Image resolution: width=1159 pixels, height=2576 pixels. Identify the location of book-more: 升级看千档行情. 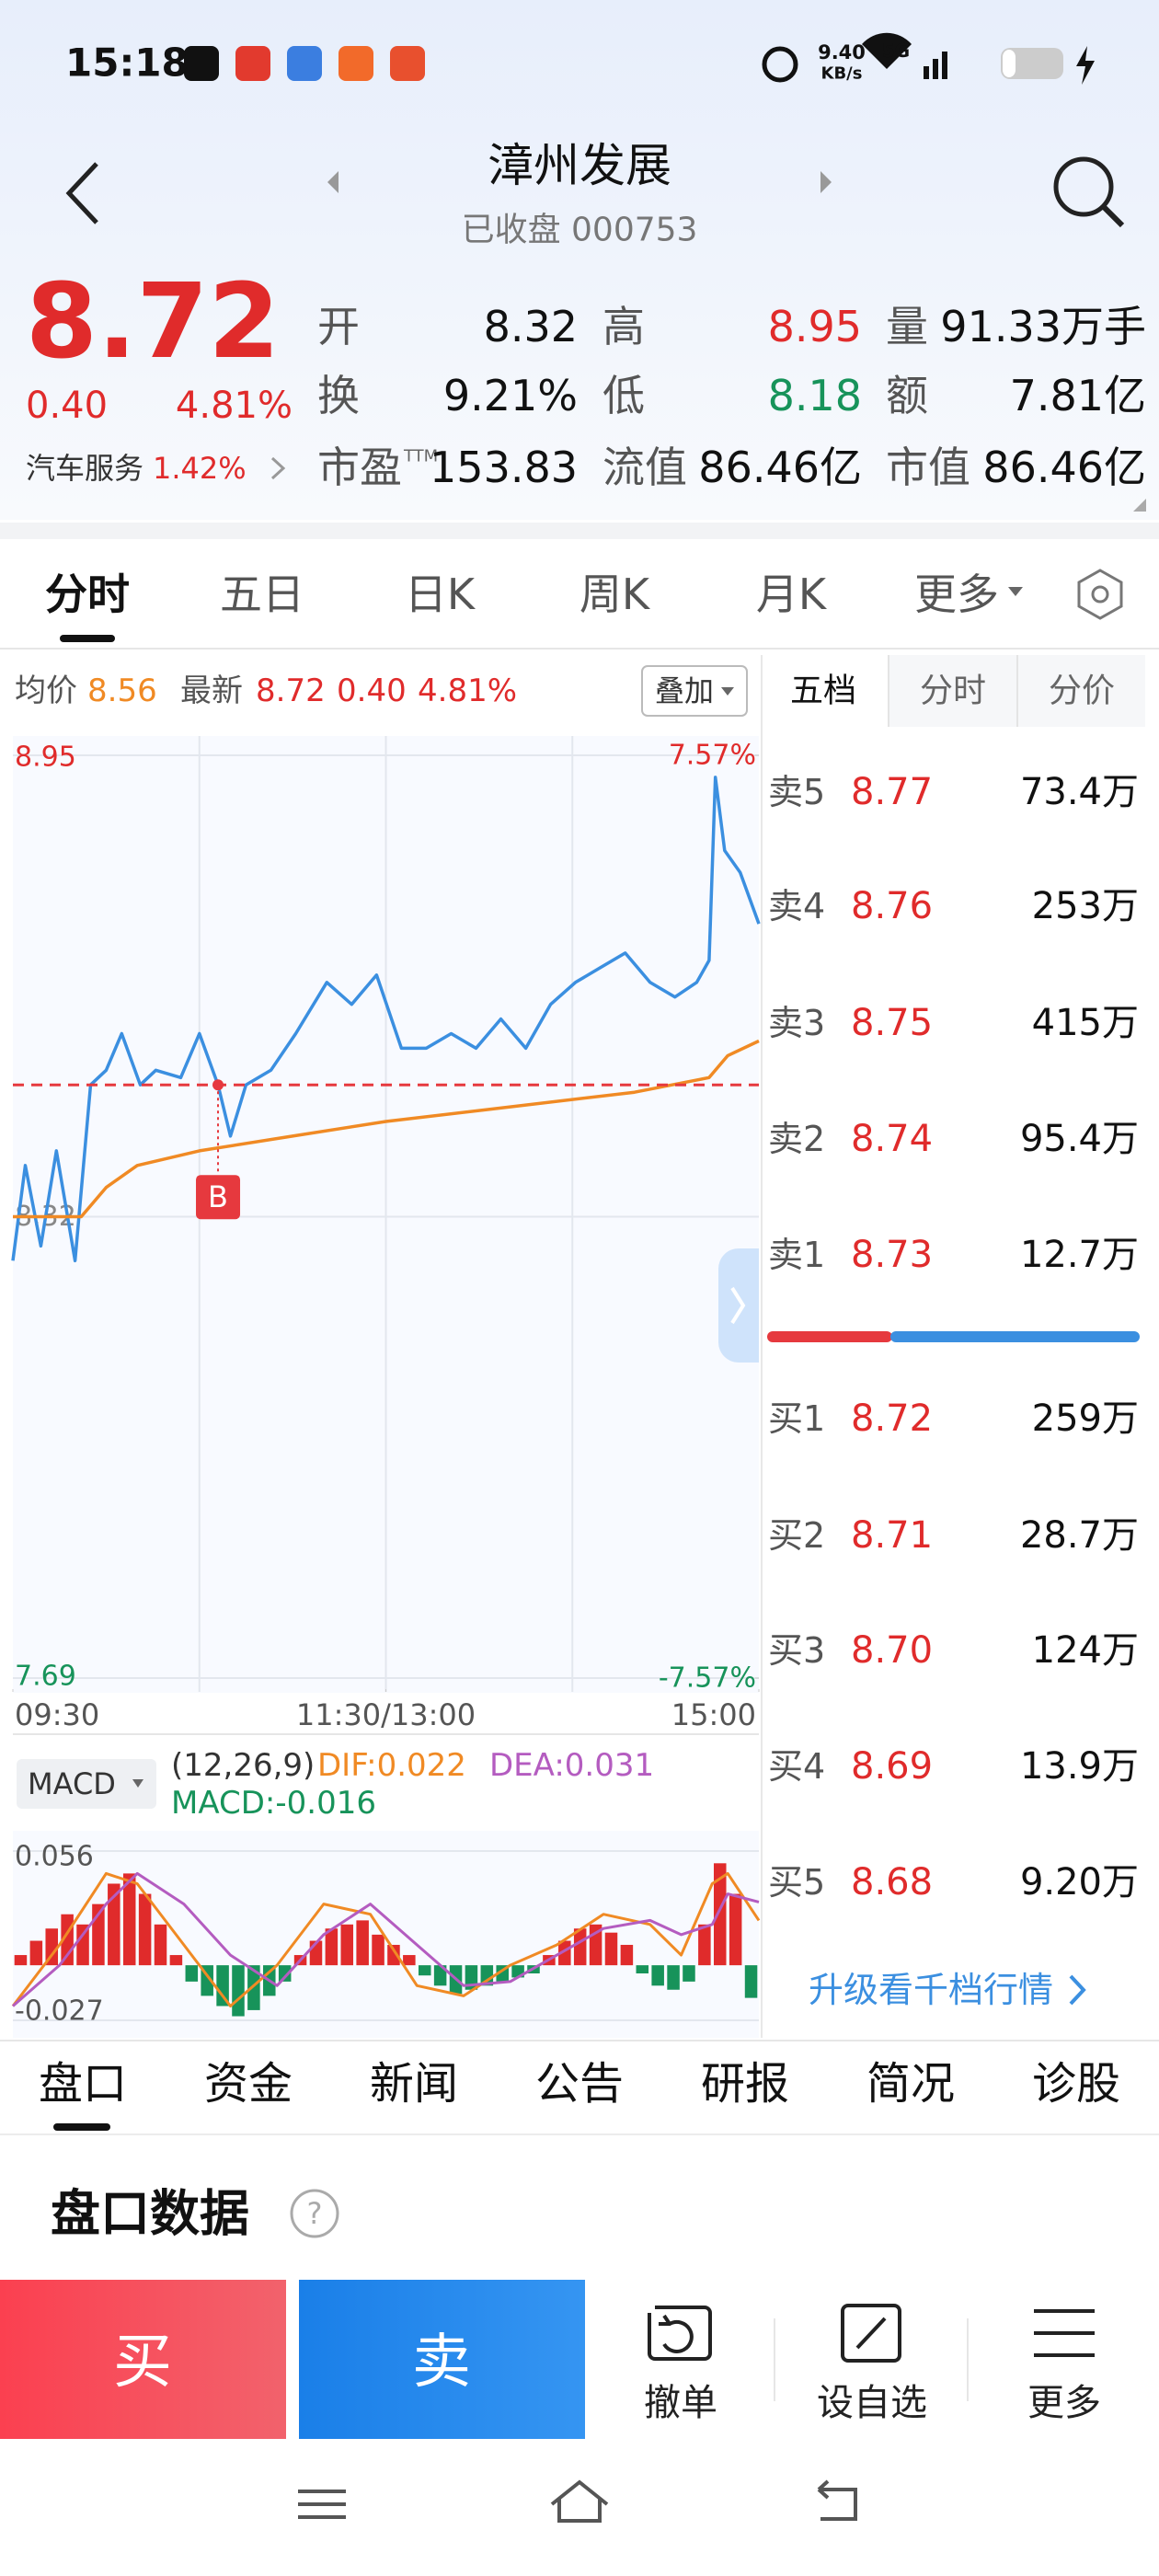
(931, 1990).